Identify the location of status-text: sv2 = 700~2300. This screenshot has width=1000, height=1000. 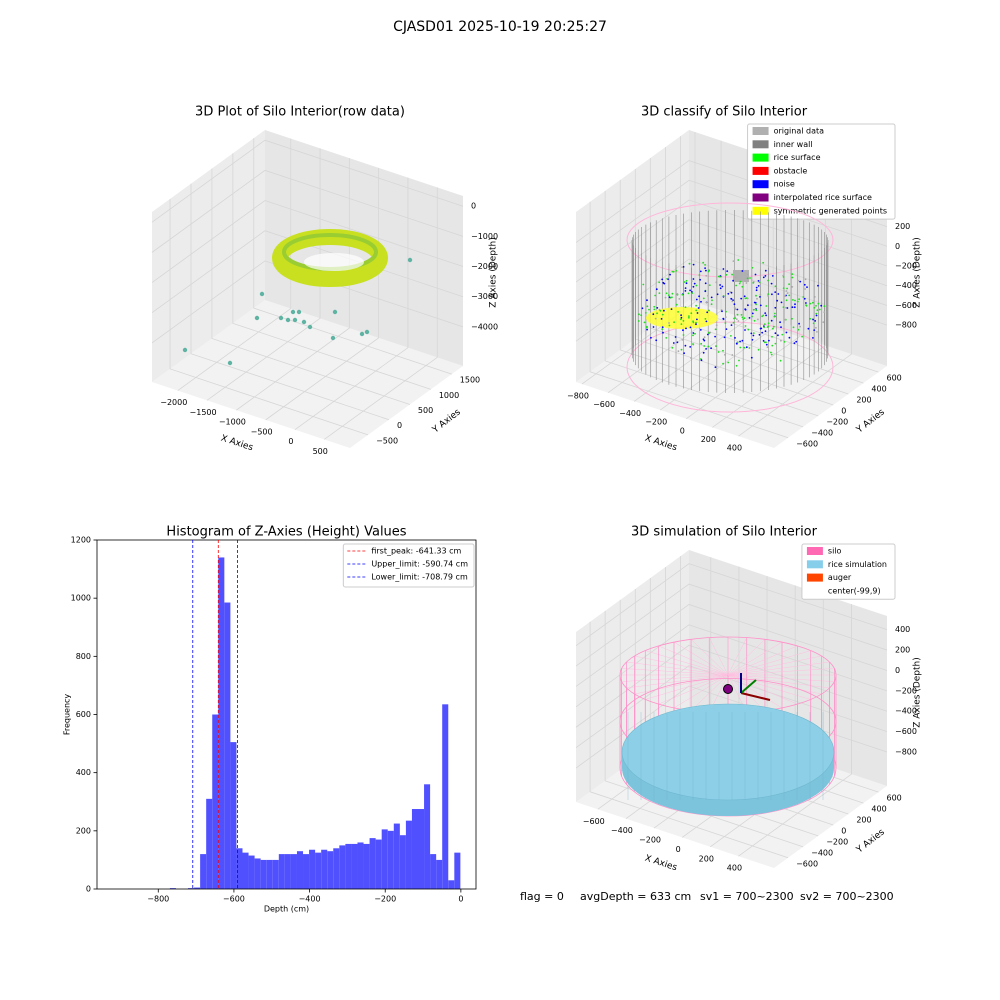
(847, 896).